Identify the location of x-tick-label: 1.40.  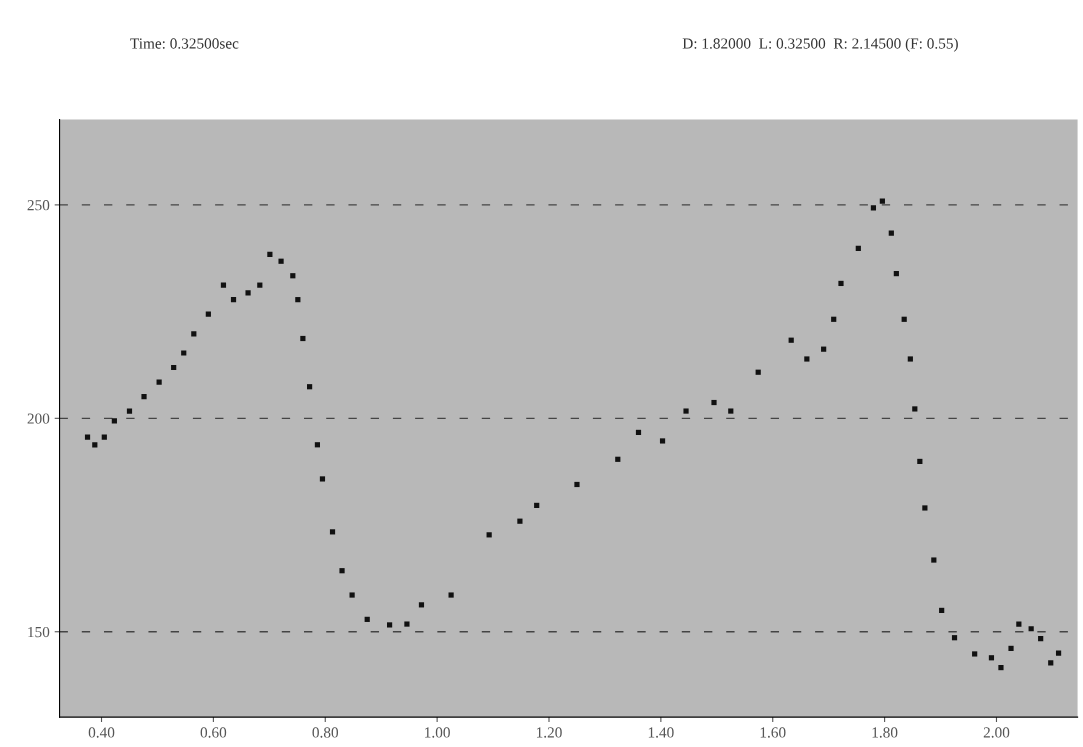
(661, 732).